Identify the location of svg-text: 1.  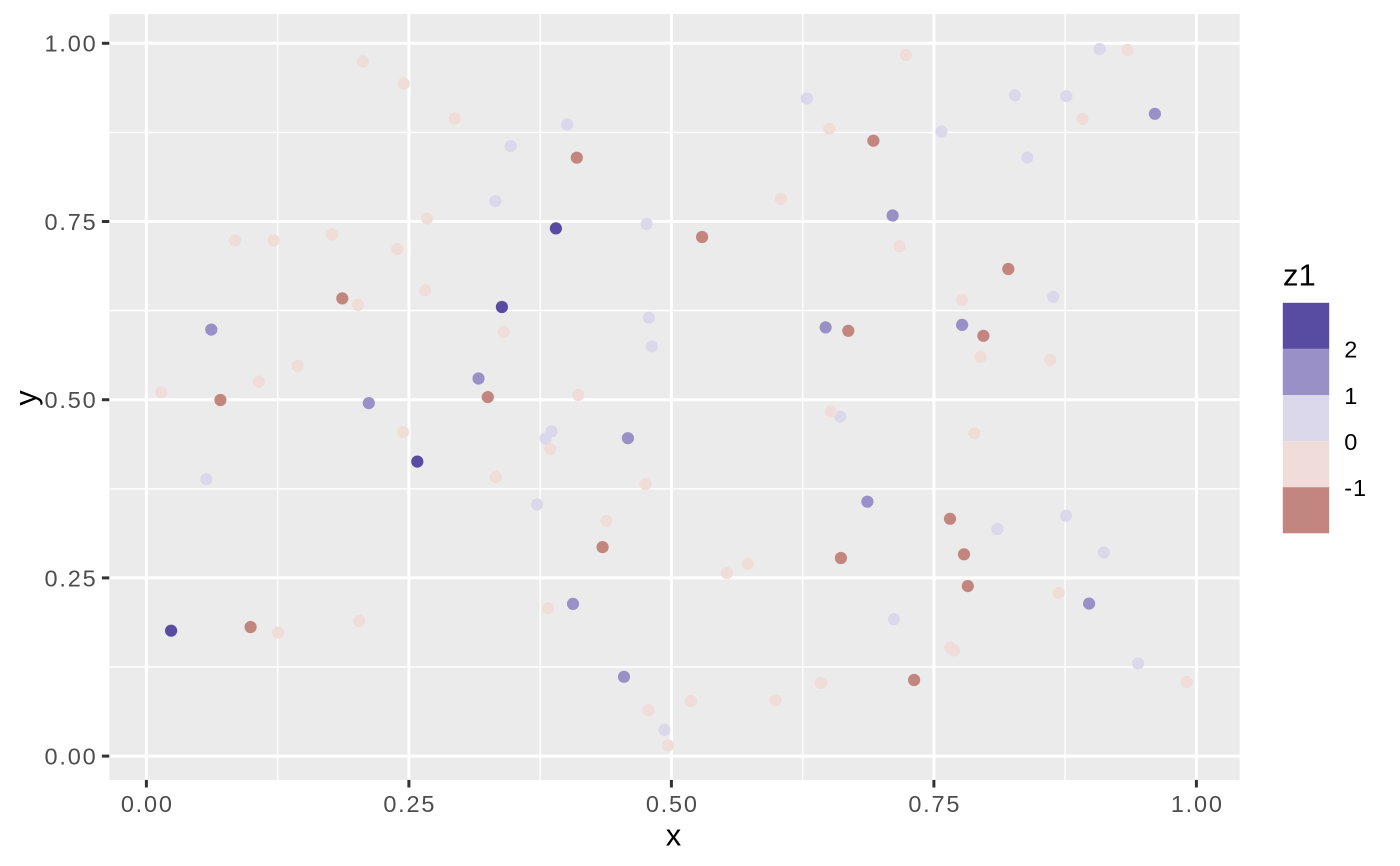
(1351, 396).